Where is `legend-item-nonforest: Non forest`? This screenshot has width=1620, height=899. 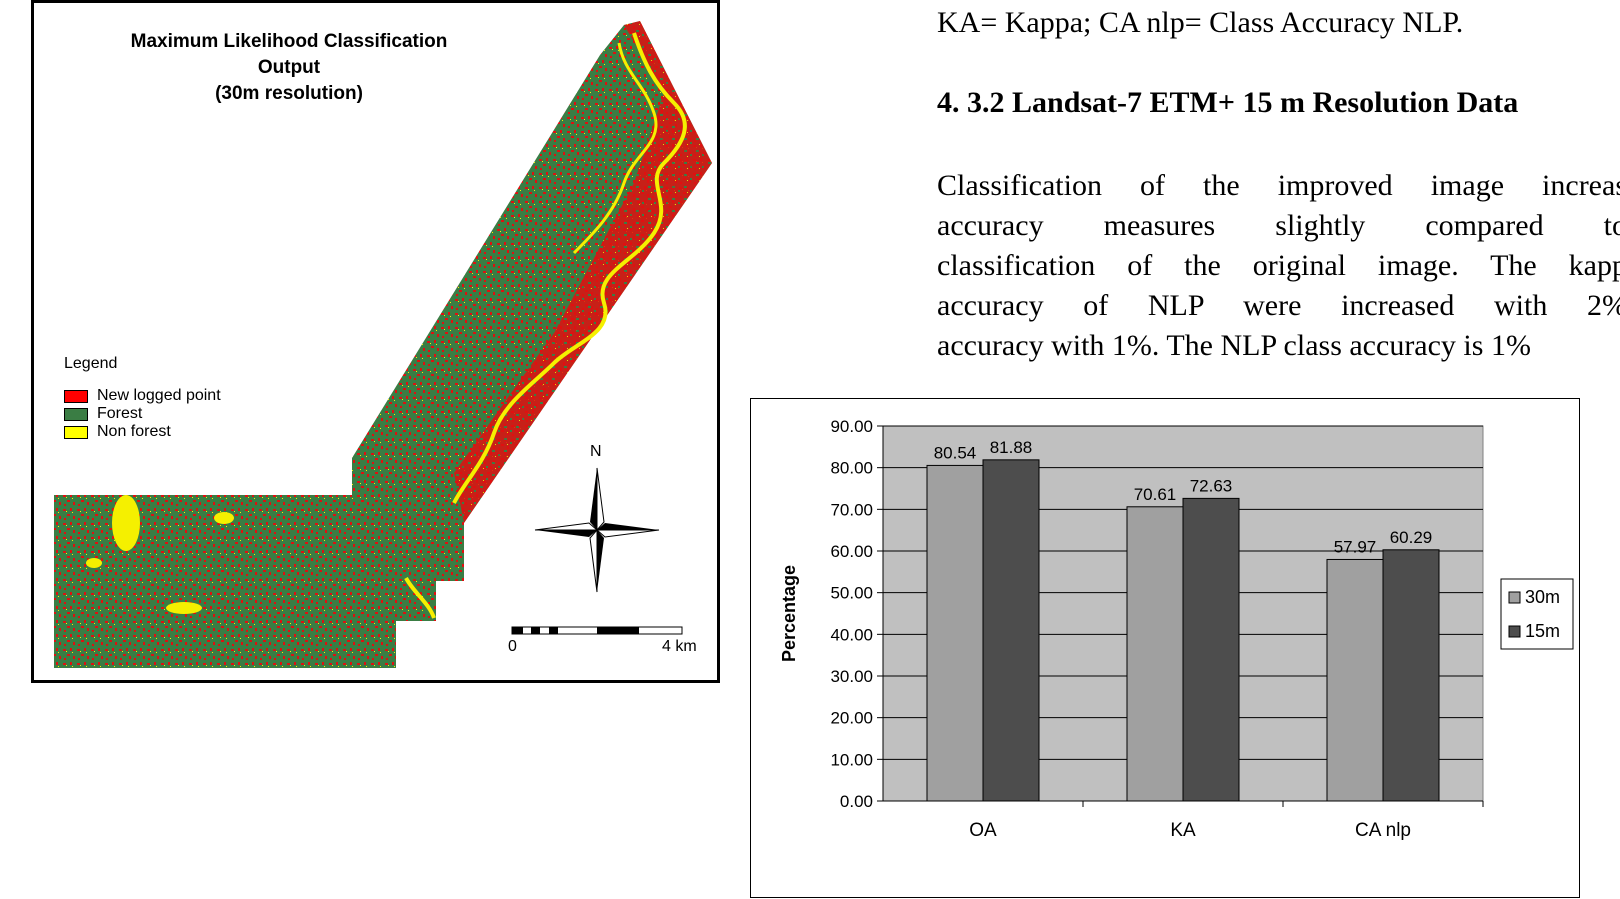 legend-item-nonforest: Non forest is located at coordinates (142, 432).